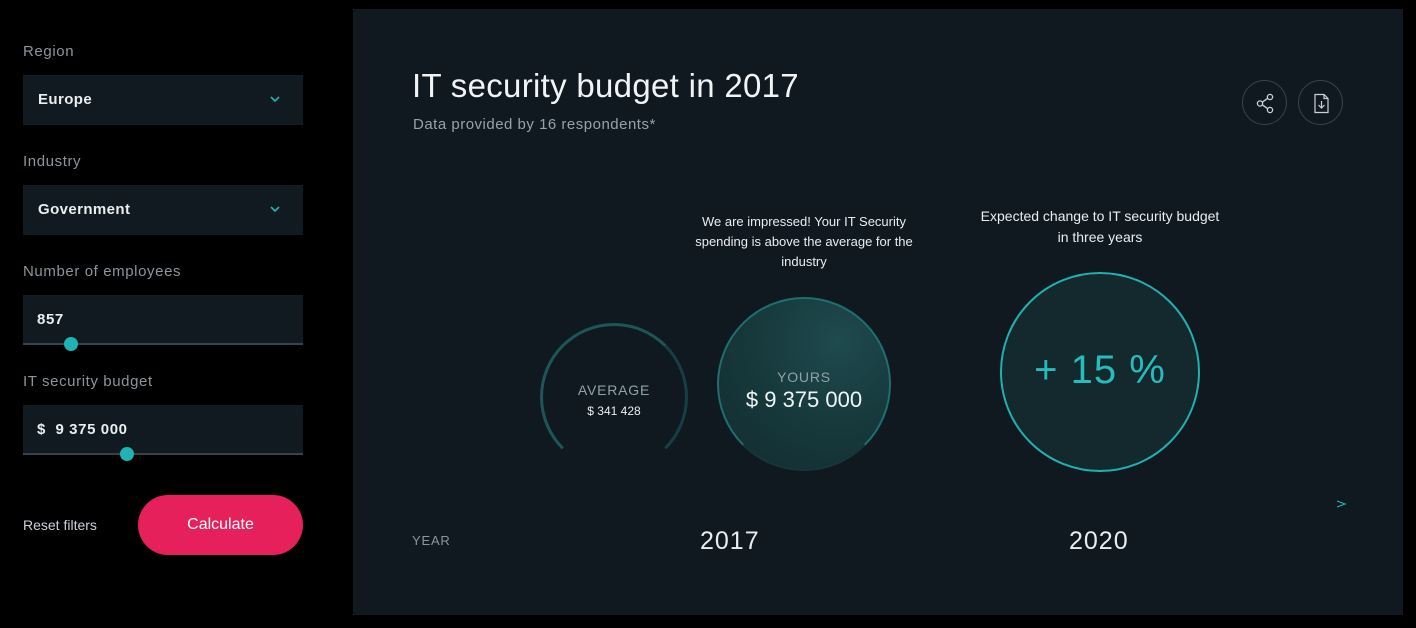 Image resolution: width=1416 pixels, height=628 pixels. Describe the element at coordinates (605, 85) in the screenshot. I see `page-title: IT security budget in 2017` at that location.